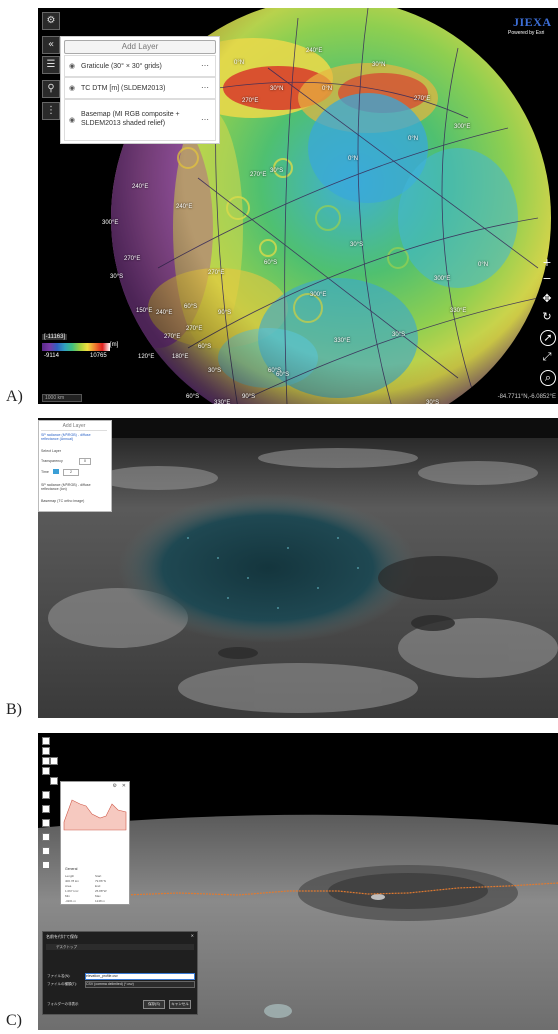 The image size is (558, 1034). What do you see at coordinates (51, 89) in the screenshot?
I see `link-button: ⚲` at bounding box center [51, 89].